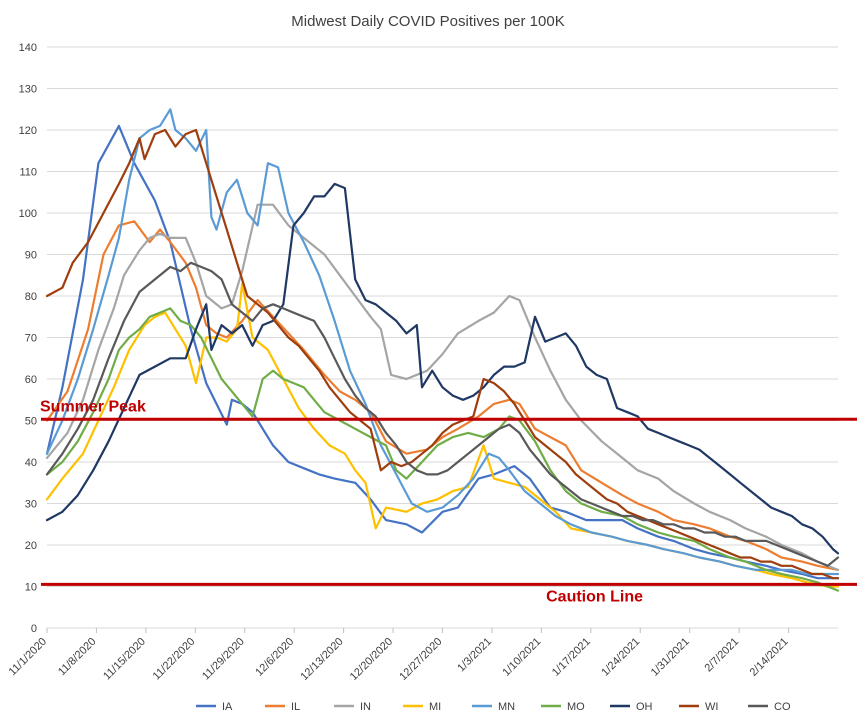 The image size is (857, 725). Describe the element at coordinates (227, 707) in the screenshot. I see `legend-label: IA` at that location.